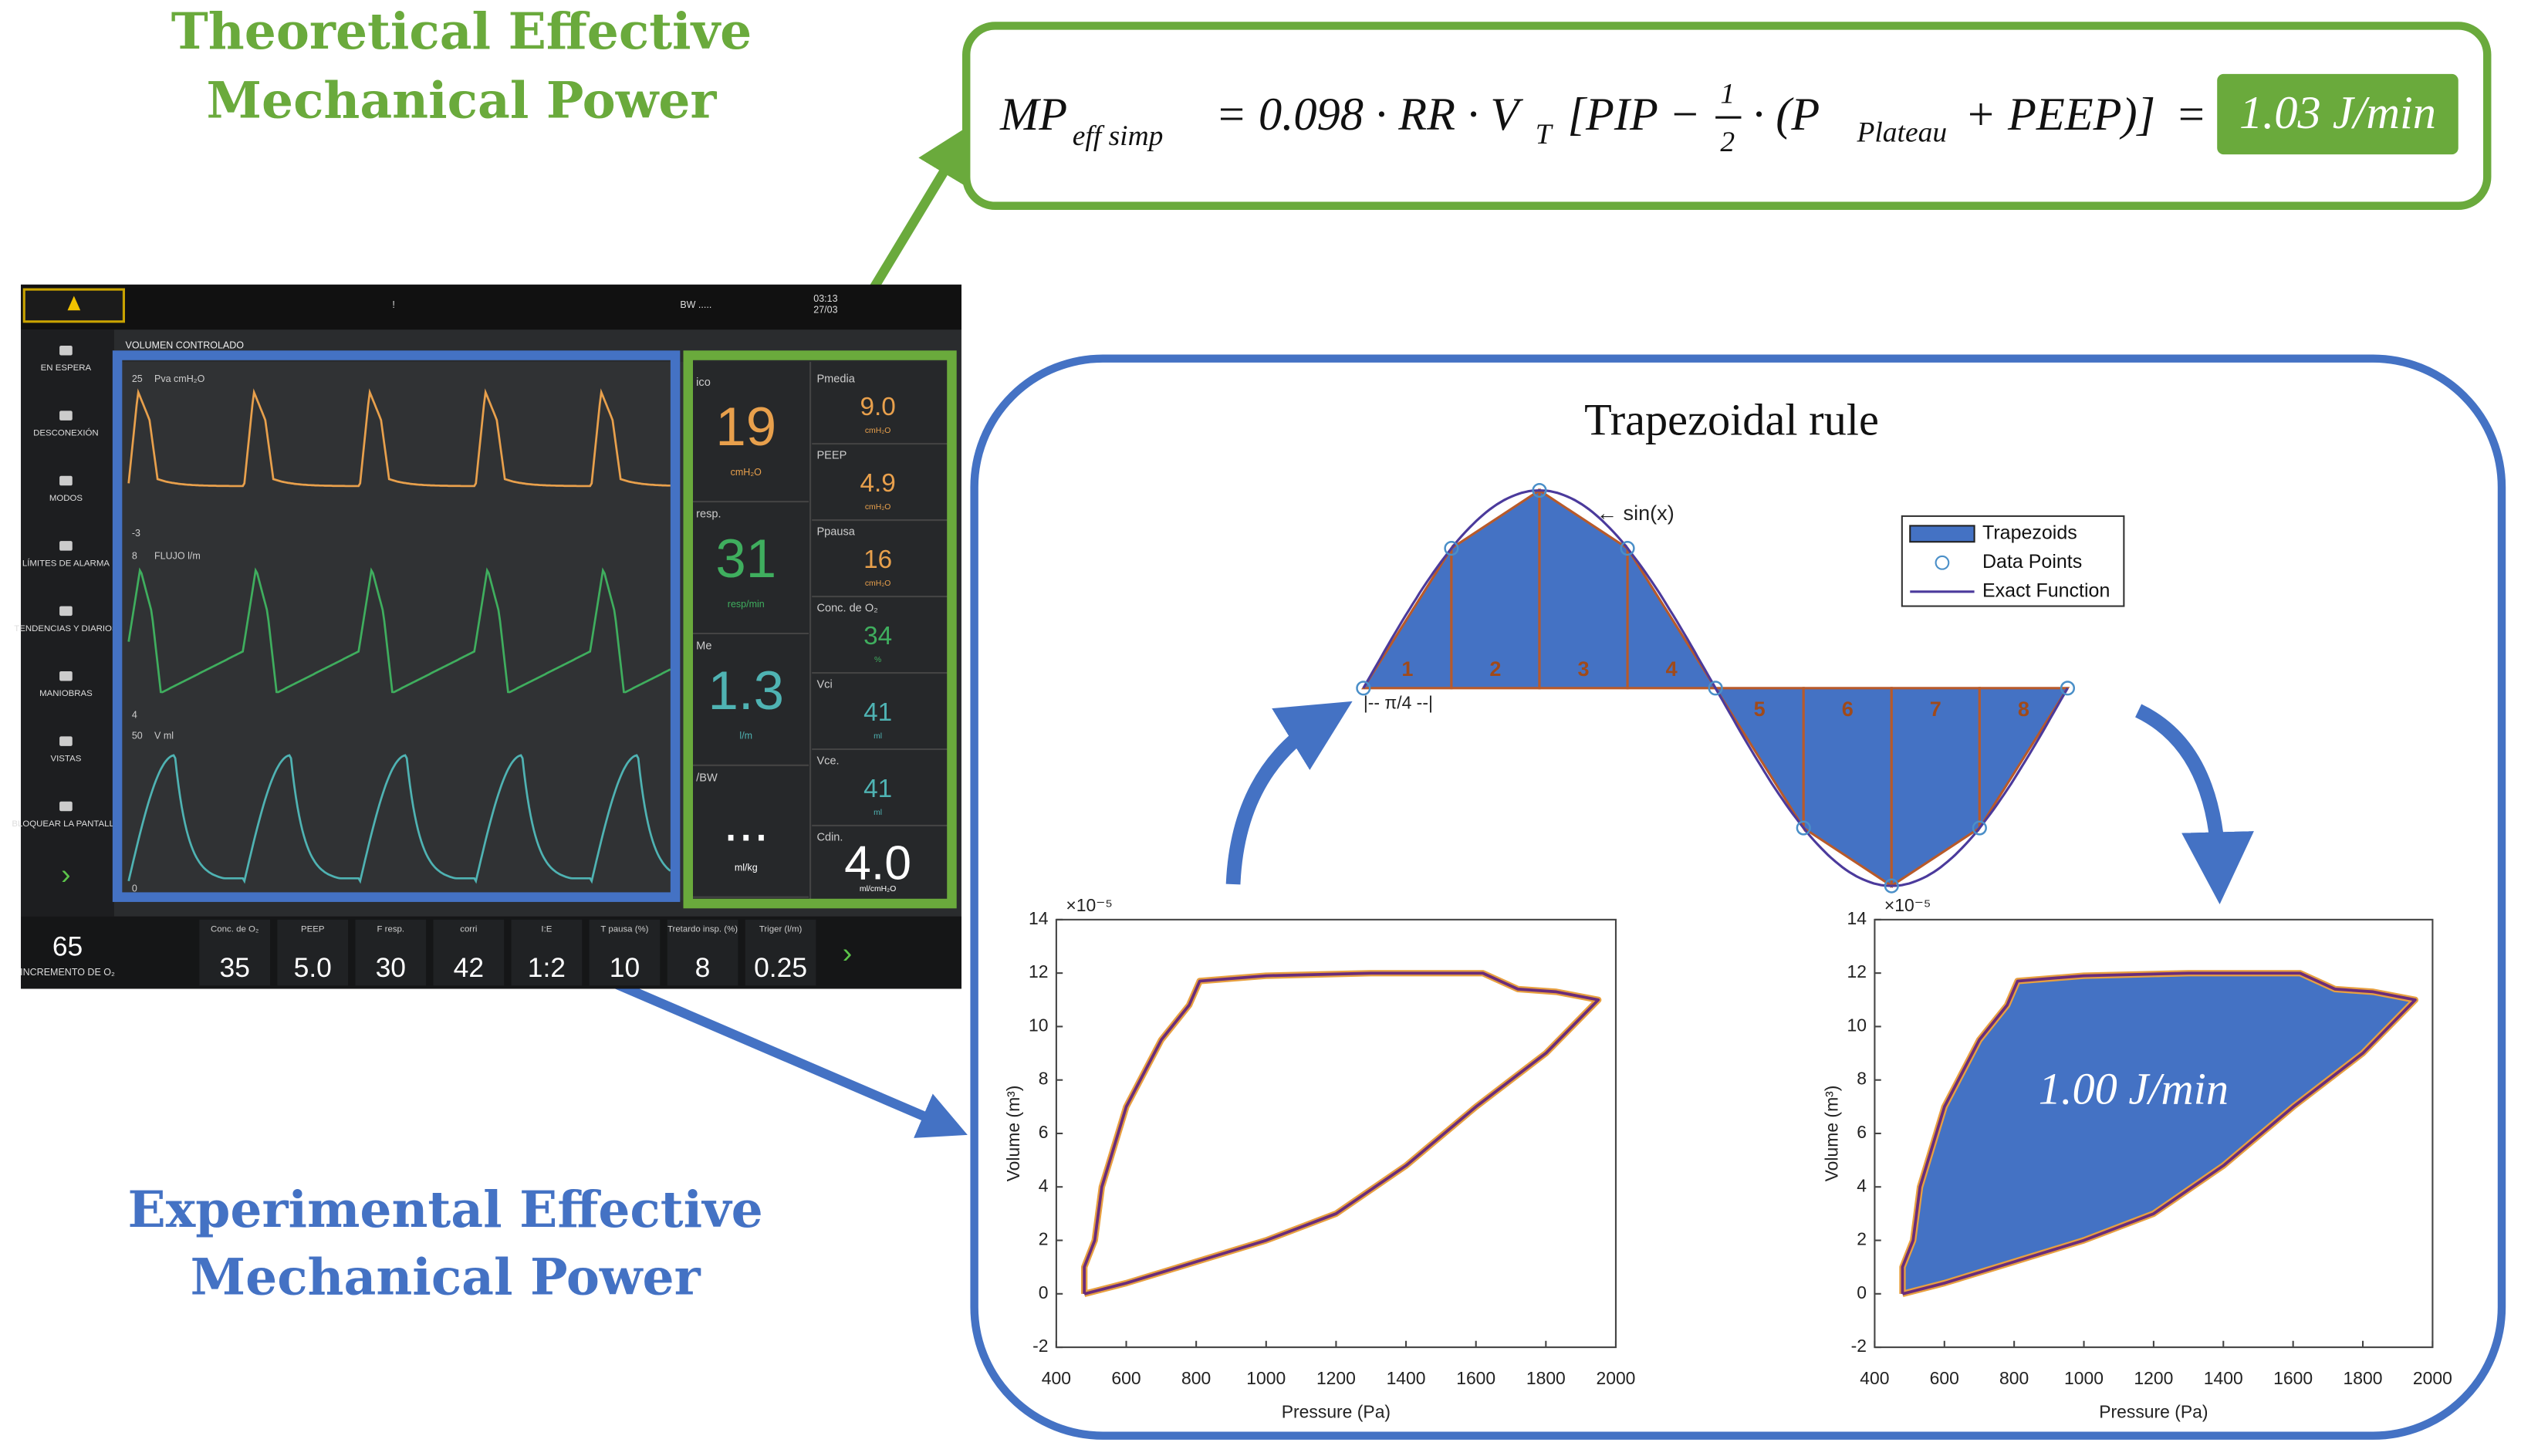  What do you see at coordinates (2194, 805) in the screenshot?
I see `curved-arrow` at bounding box center [2194, 805].